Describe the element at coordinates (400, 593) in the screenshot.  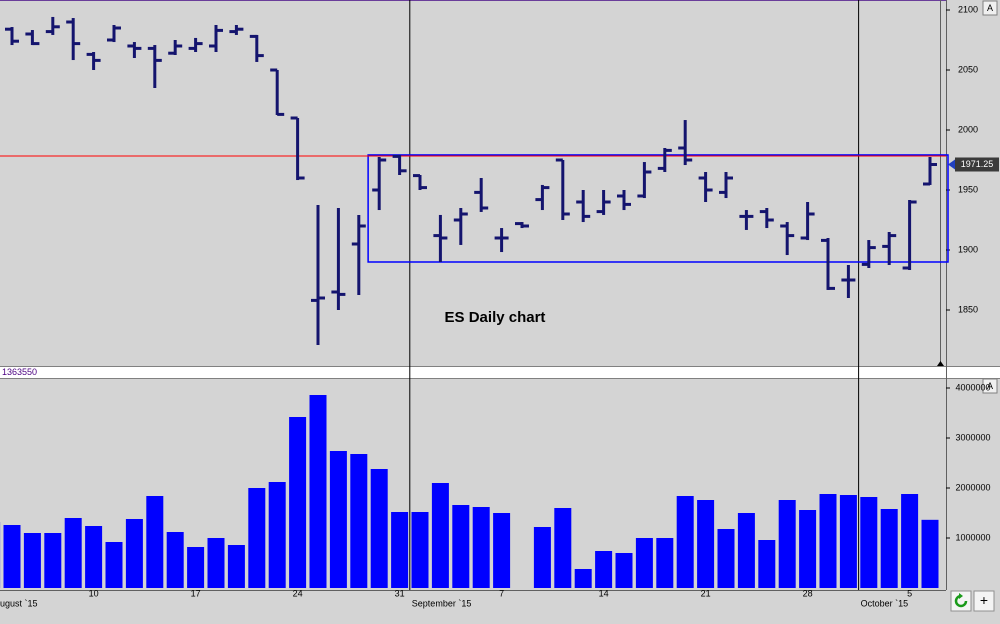
I see `x-tick-label: 31` at that location.